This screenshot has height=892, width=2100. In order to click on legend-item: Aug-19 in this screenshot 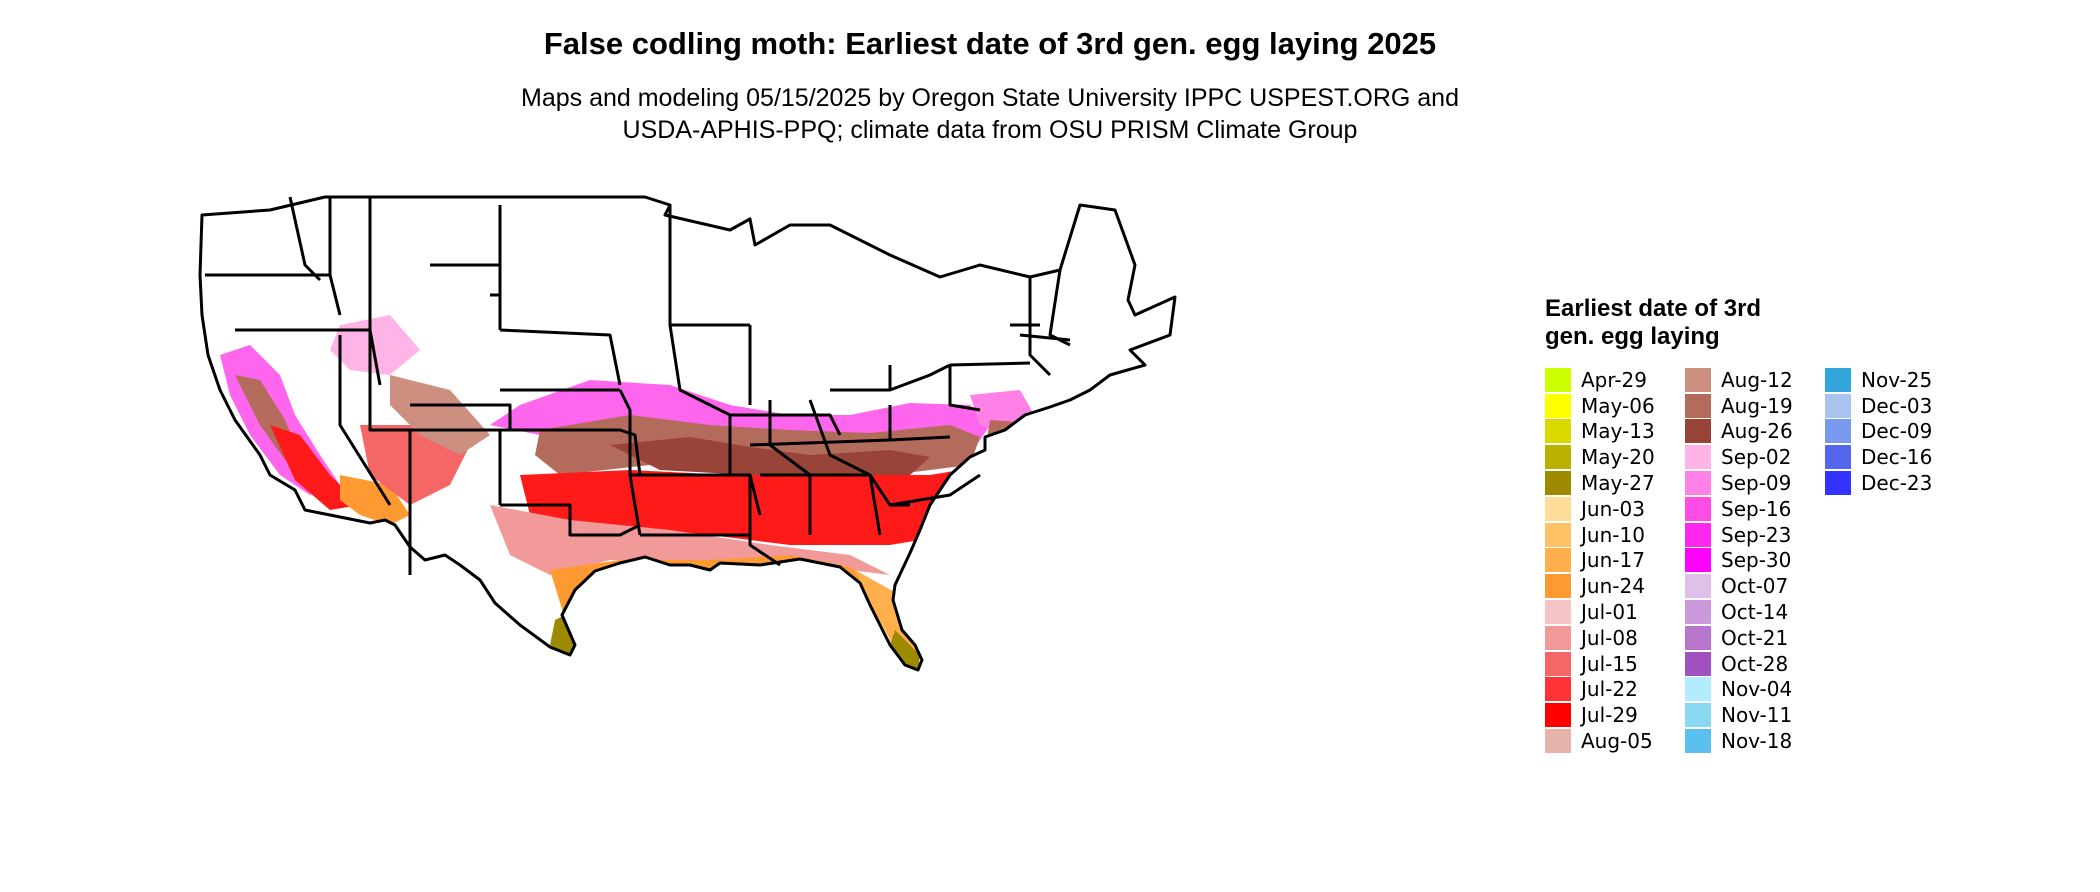, I will do `click(1748, 406)`.